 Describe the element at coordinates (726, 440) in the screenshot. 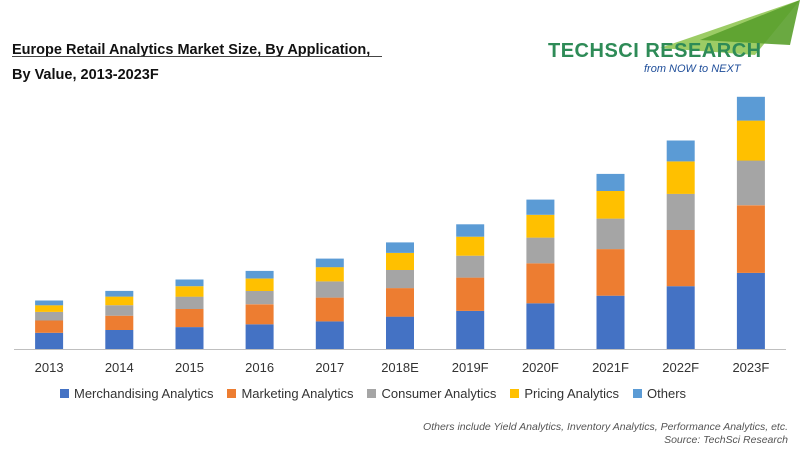

I see `footnote-source: Source: TechSci Research` at that location.